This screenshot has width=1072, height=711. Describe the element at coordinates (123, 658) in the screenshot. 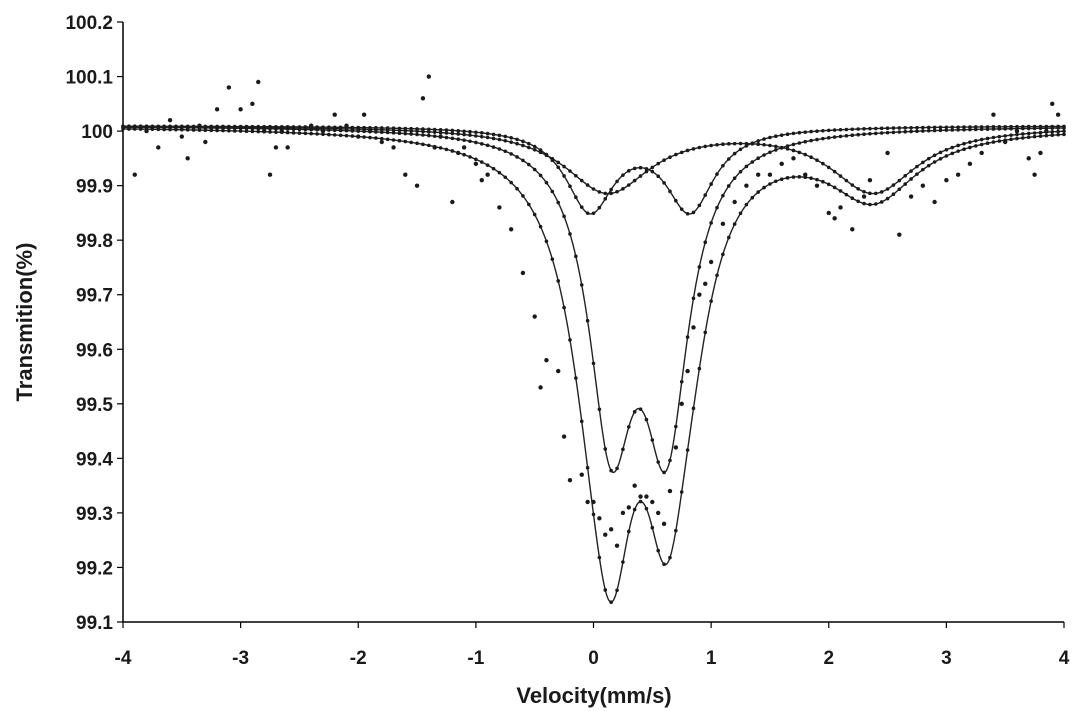

I see `x-tick-label: -4` at that location.